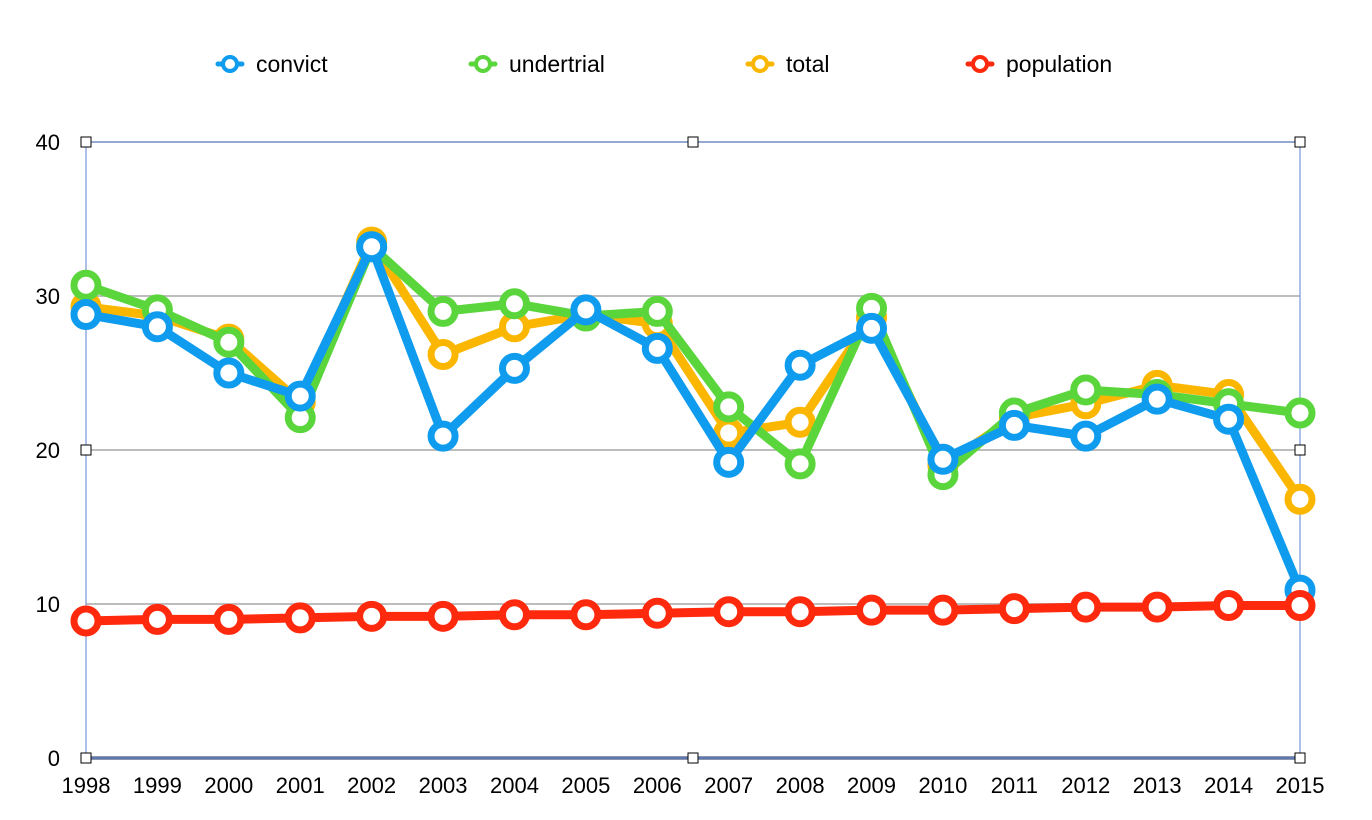 The width and height of the screenshot is (1372, 820). What do you see at coordinates (443, 311) in the screenshot?
I see `data-point-undertrial-2003` at bounding box center [443, 311].